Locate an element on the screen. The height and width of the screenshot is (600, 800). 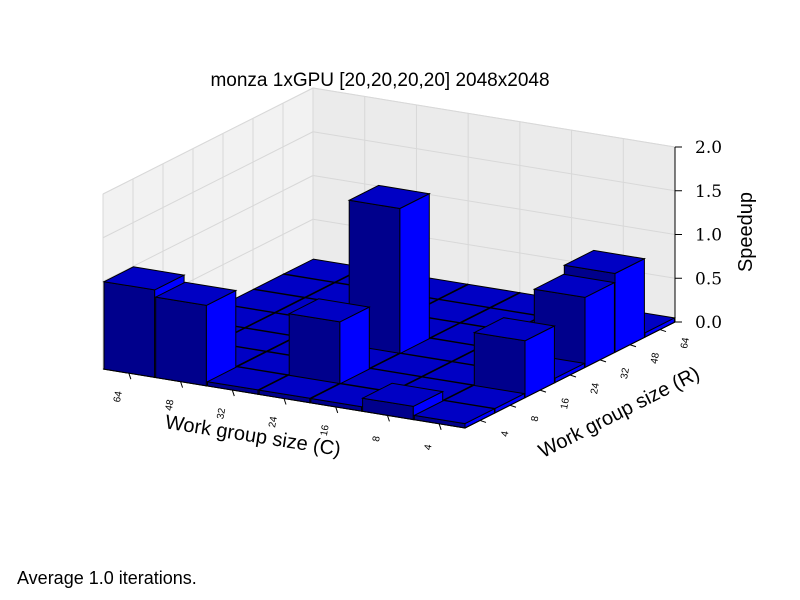
y-tick-label: 4 is located at coordinates (506, 434).